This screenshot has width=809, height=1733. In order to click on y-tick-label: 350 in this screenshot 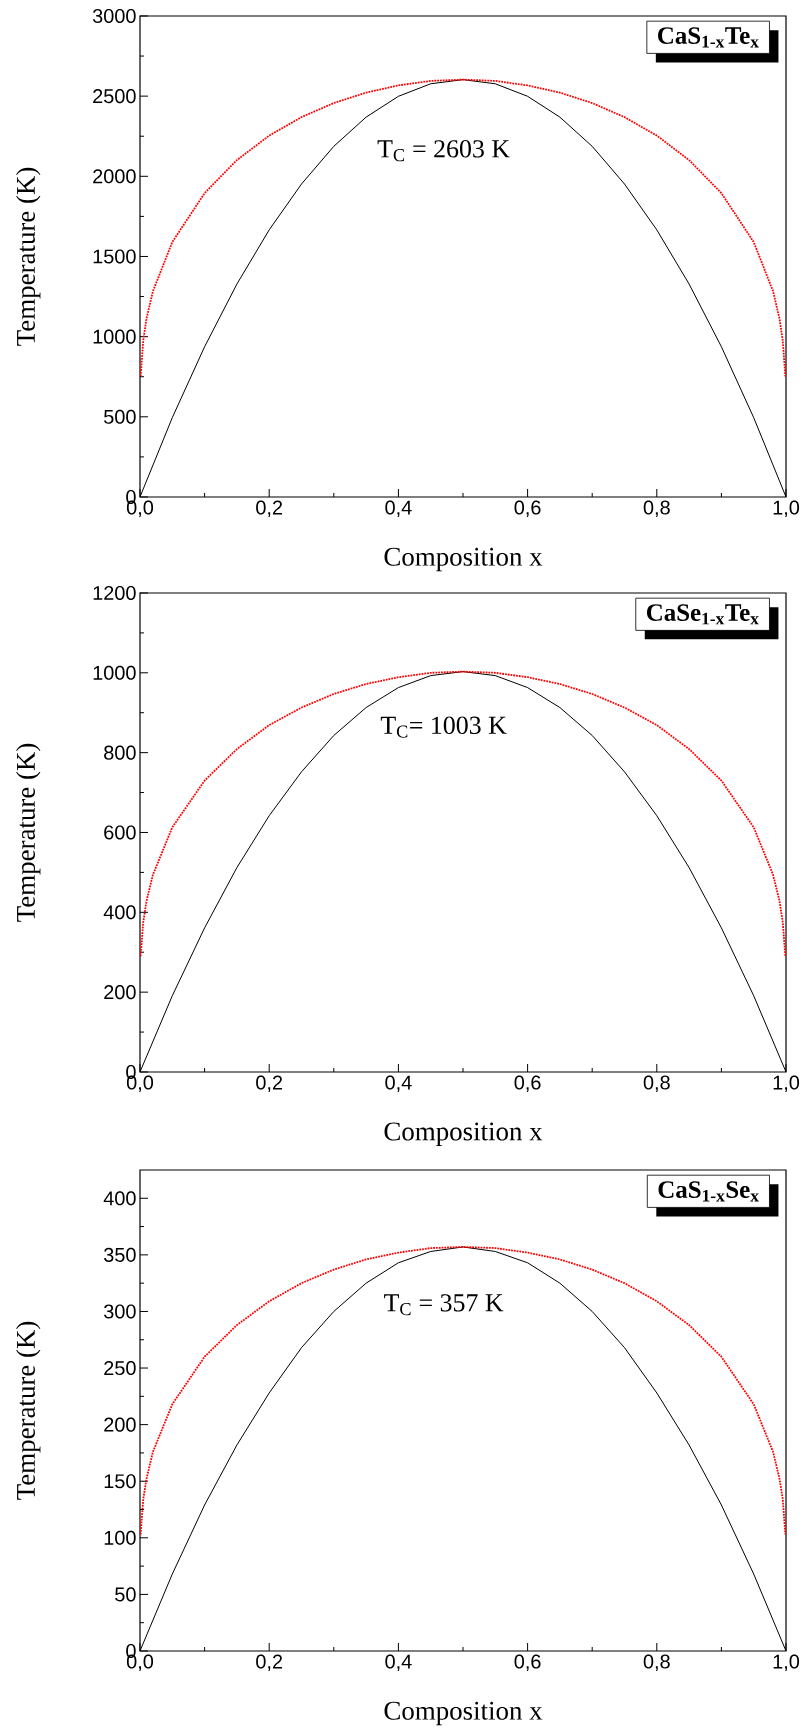, I will do `click(120, 1254)`.